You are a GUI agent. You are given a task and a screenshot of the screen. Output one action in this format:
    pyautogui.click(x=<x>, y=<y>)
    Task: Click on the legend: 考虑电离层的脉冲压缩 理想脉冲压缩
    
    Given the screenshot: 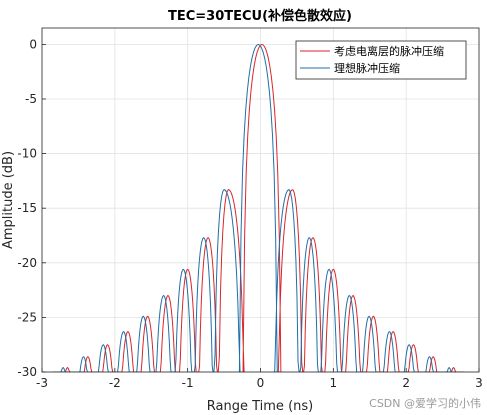 What is the action you would take?
    pyautogui.click(x=381, y=60)
    